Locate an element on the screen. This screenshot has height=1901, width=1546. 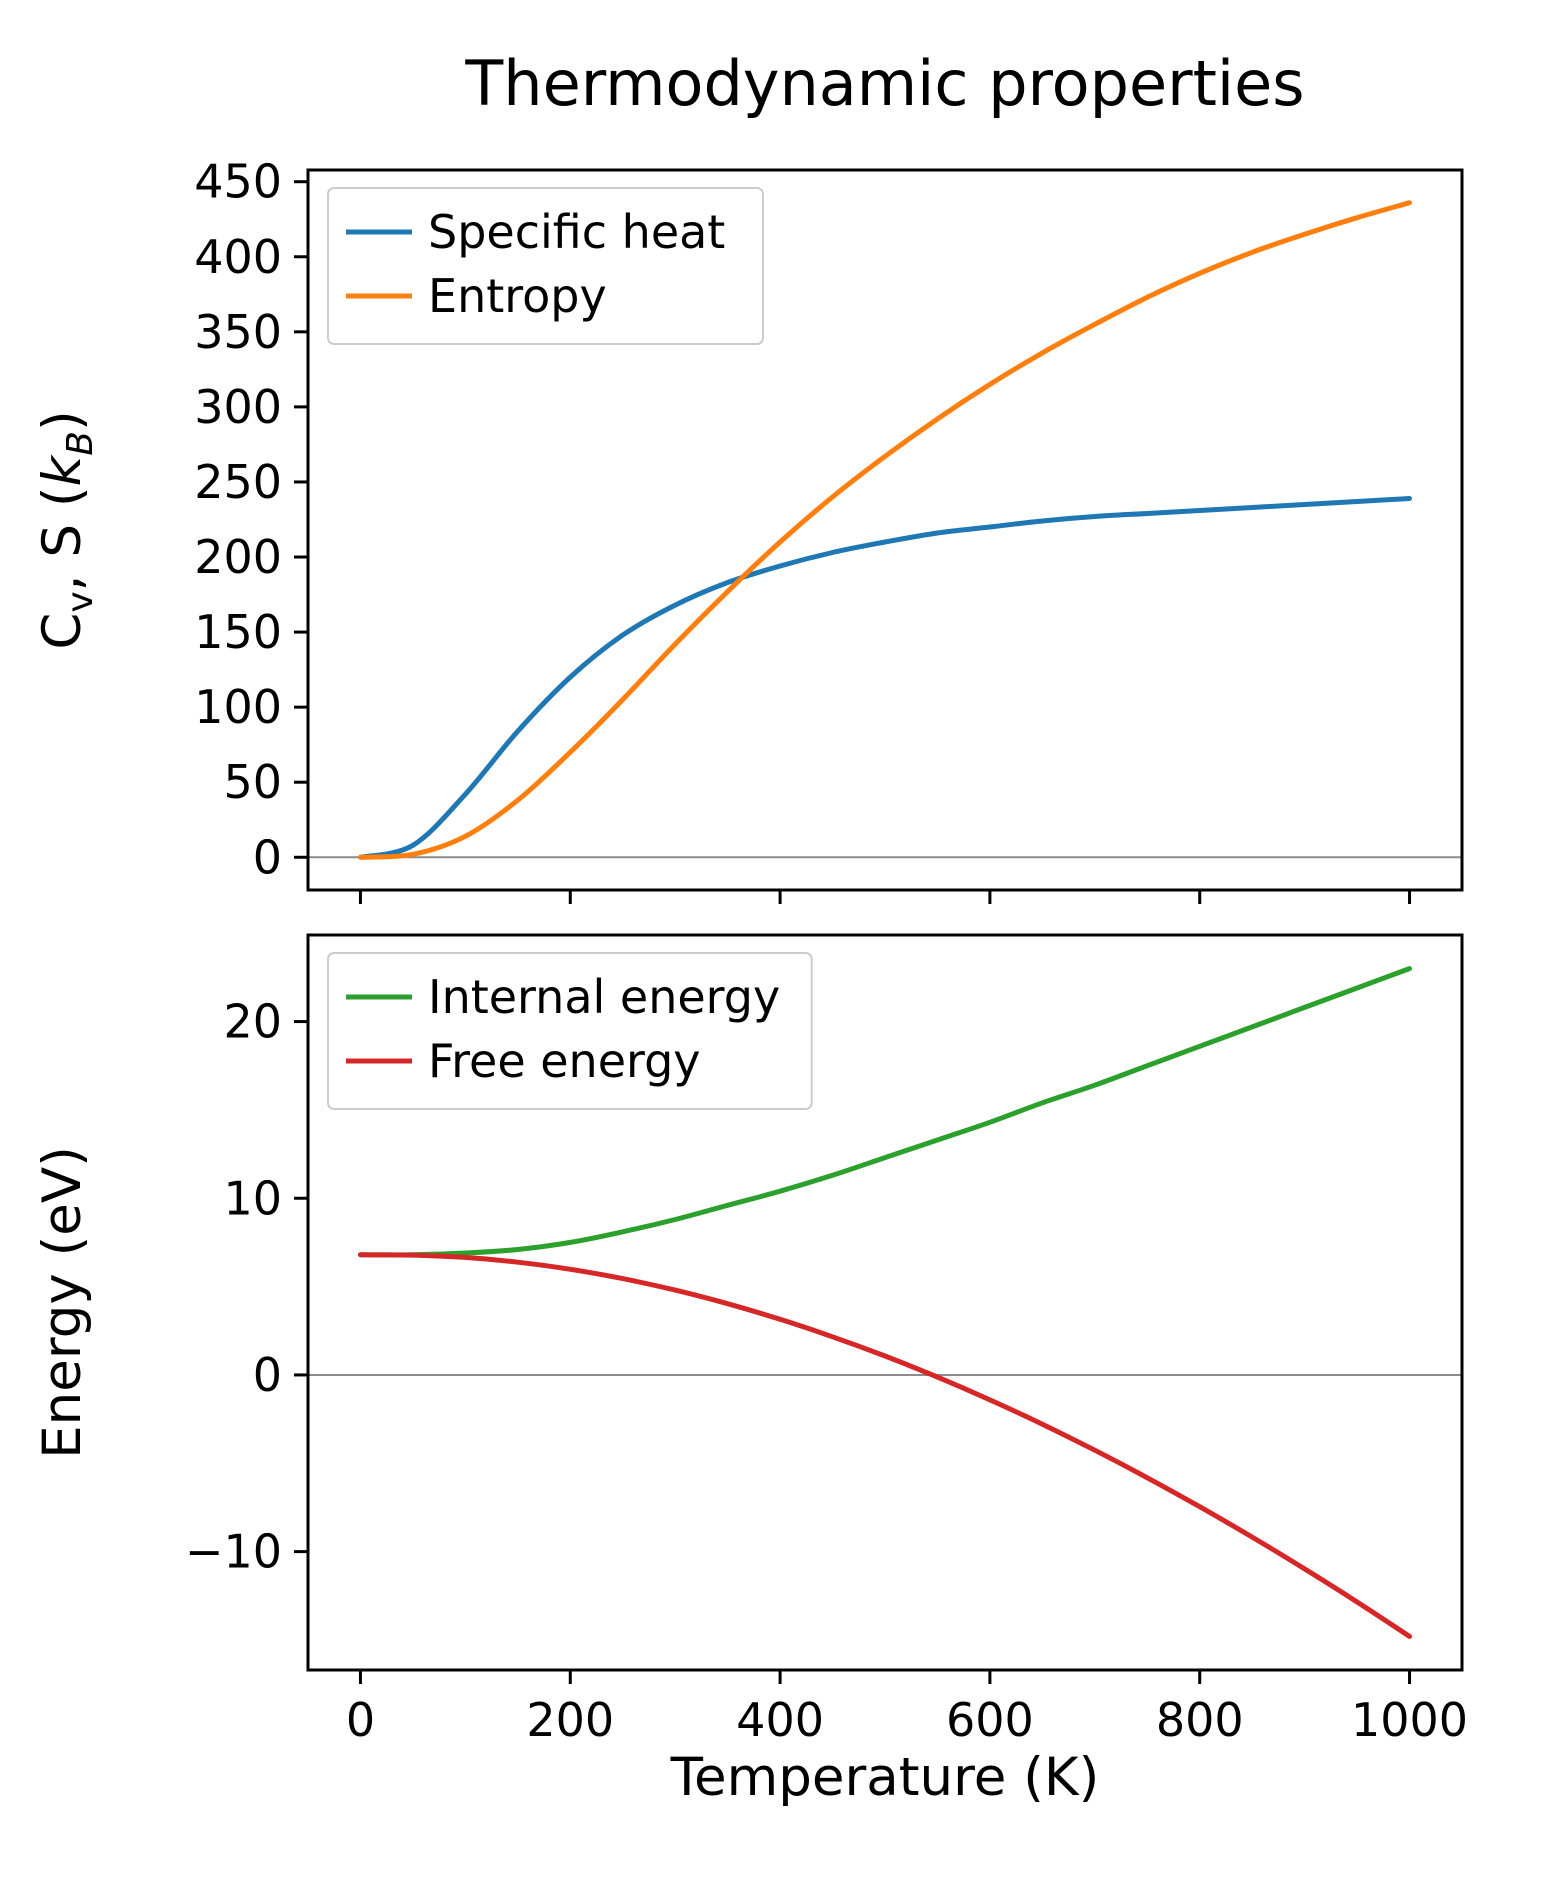
x-tick-label: 800 is located at coordinates (1200, 1720).